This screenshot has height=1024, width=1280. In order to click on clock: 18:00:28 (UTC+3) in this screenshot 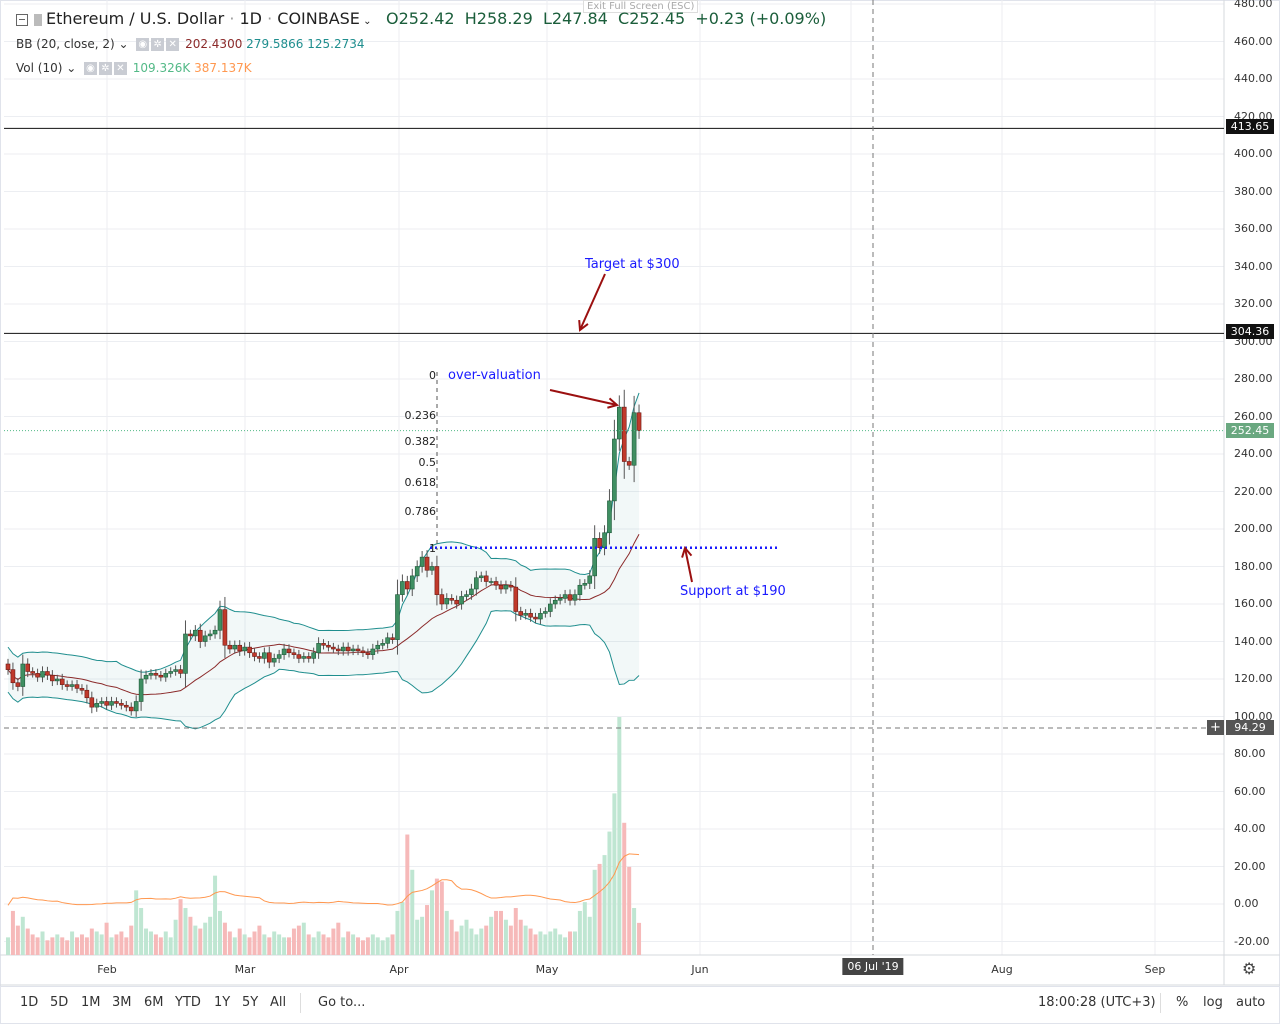, I will do `click(1097, 1002)`.